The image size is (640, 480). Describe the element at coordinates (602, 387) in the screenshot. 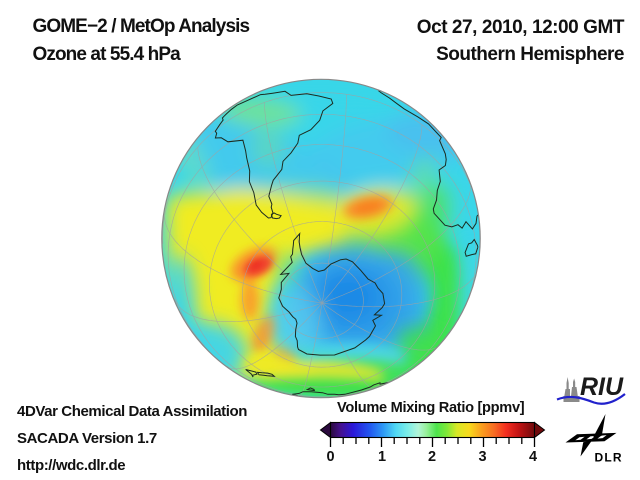

I see `svg-text: RIU` at that location.